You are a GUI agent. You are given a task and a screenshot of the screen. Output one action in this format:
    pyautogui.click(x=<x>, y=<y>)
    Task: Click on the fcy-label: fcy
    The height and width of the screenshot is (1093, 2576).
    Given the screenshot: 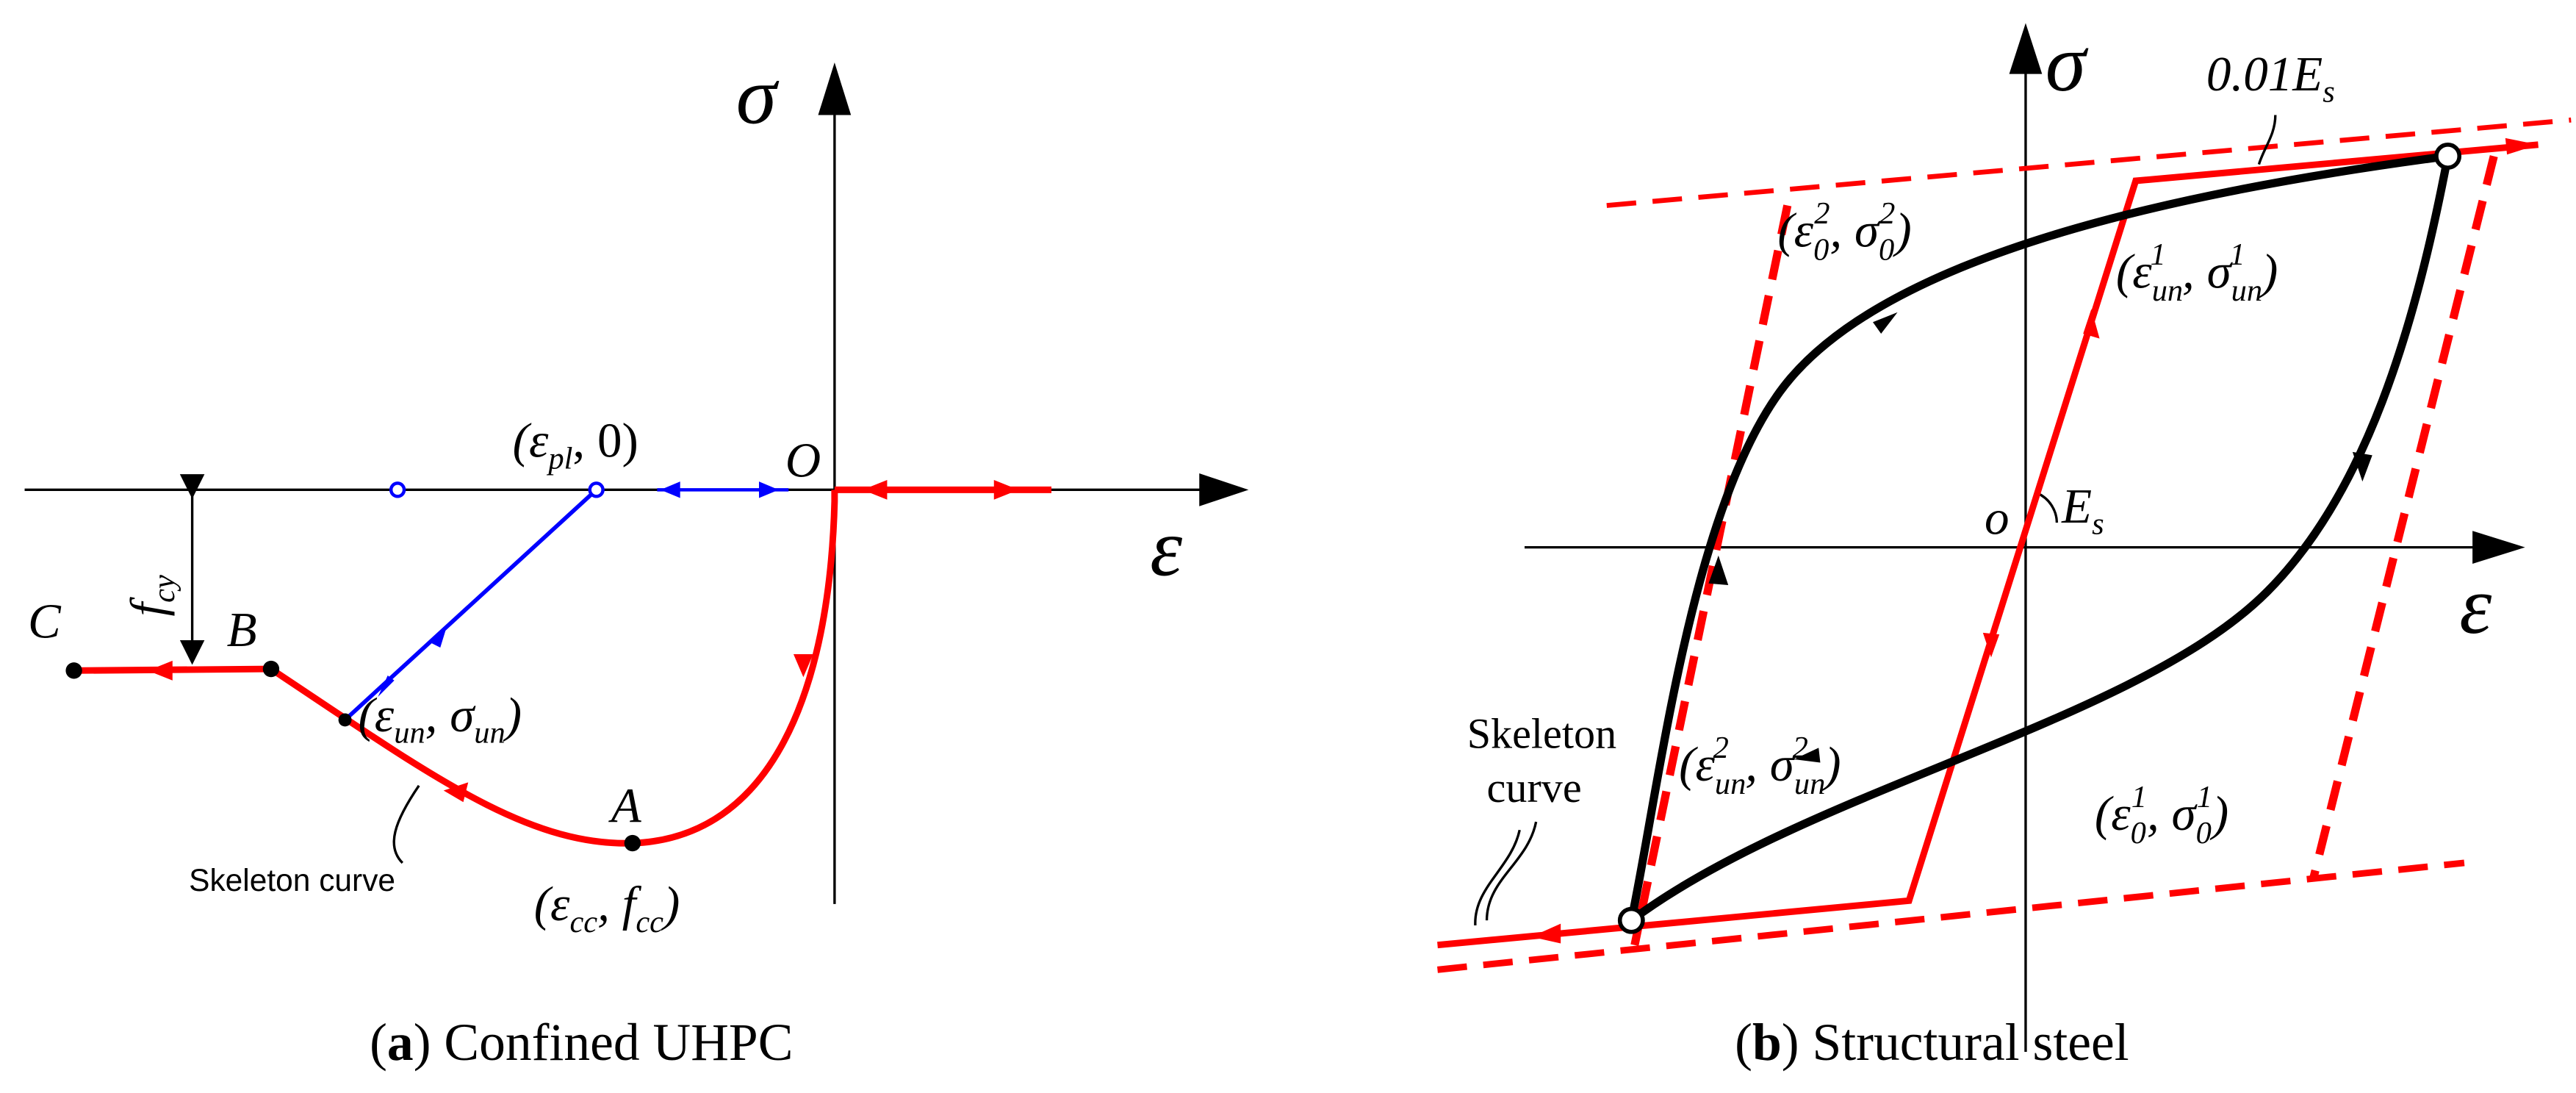 What is the action you would take?
    pyautogui.click(x=150, y=595)
    